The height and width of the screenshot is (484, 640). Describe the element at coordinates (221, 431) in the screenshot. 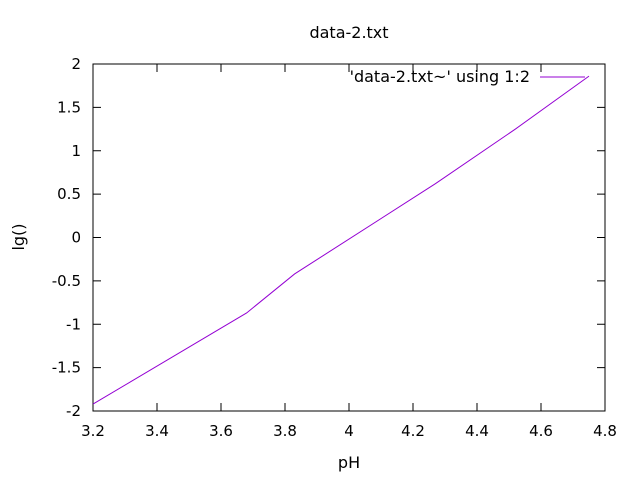

I see `x-tick-label: 3.6` at that location.